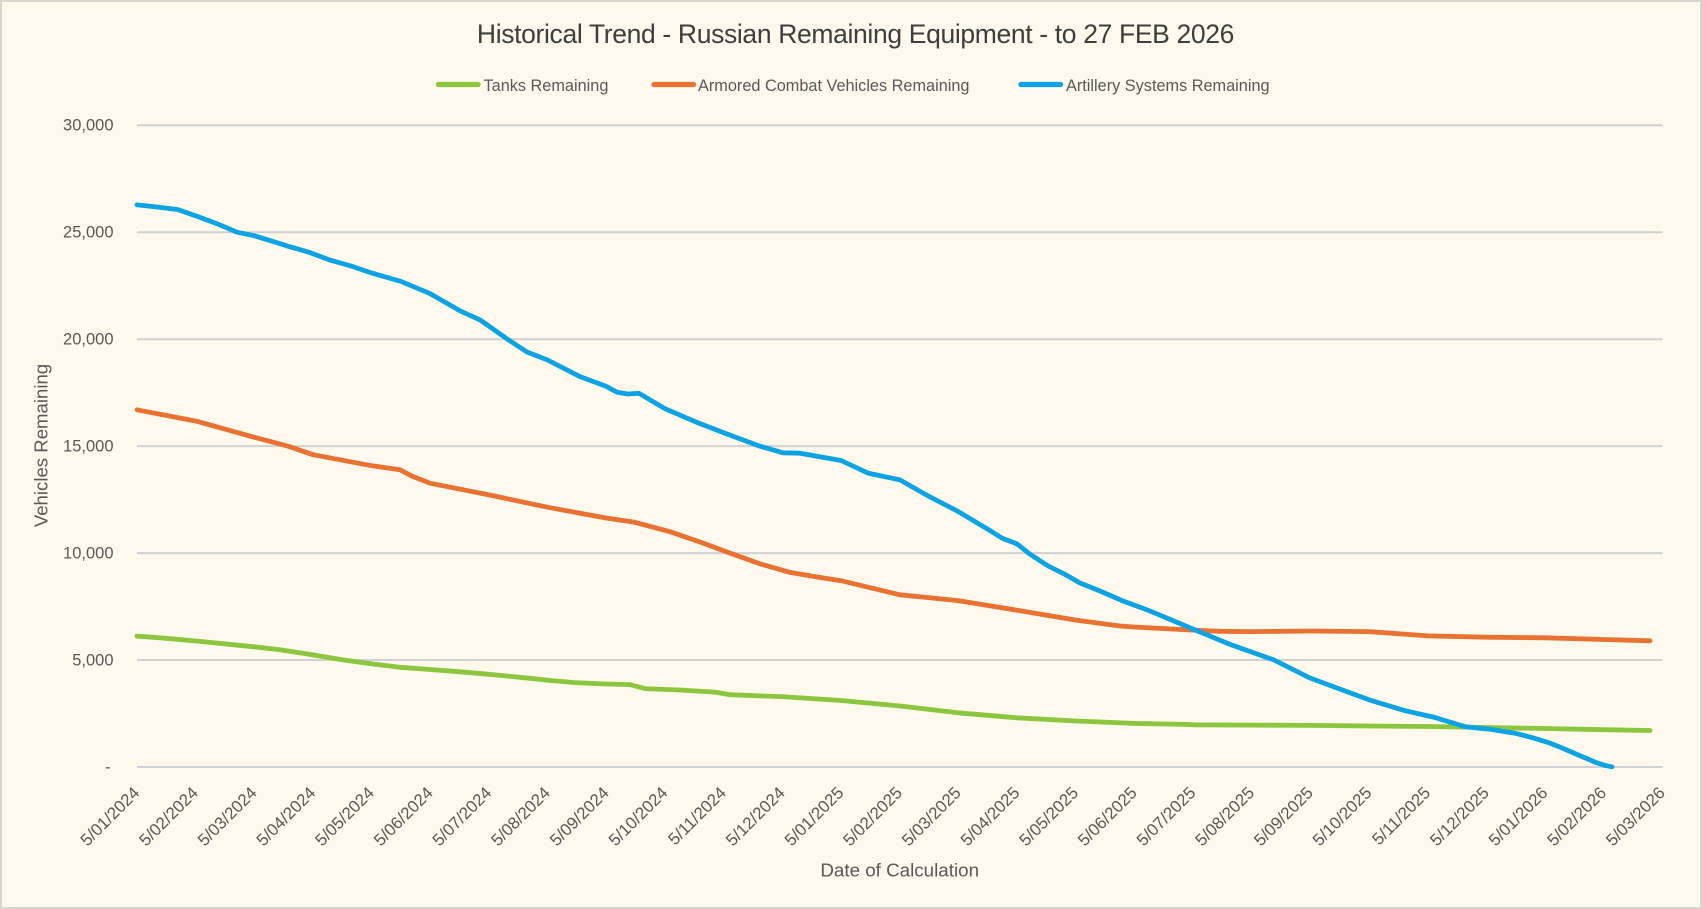 The image size is (1702, 909). Describe the element at coordinates (88, 126) in the screenshot. I see `svg-text: 30,000` at that location.